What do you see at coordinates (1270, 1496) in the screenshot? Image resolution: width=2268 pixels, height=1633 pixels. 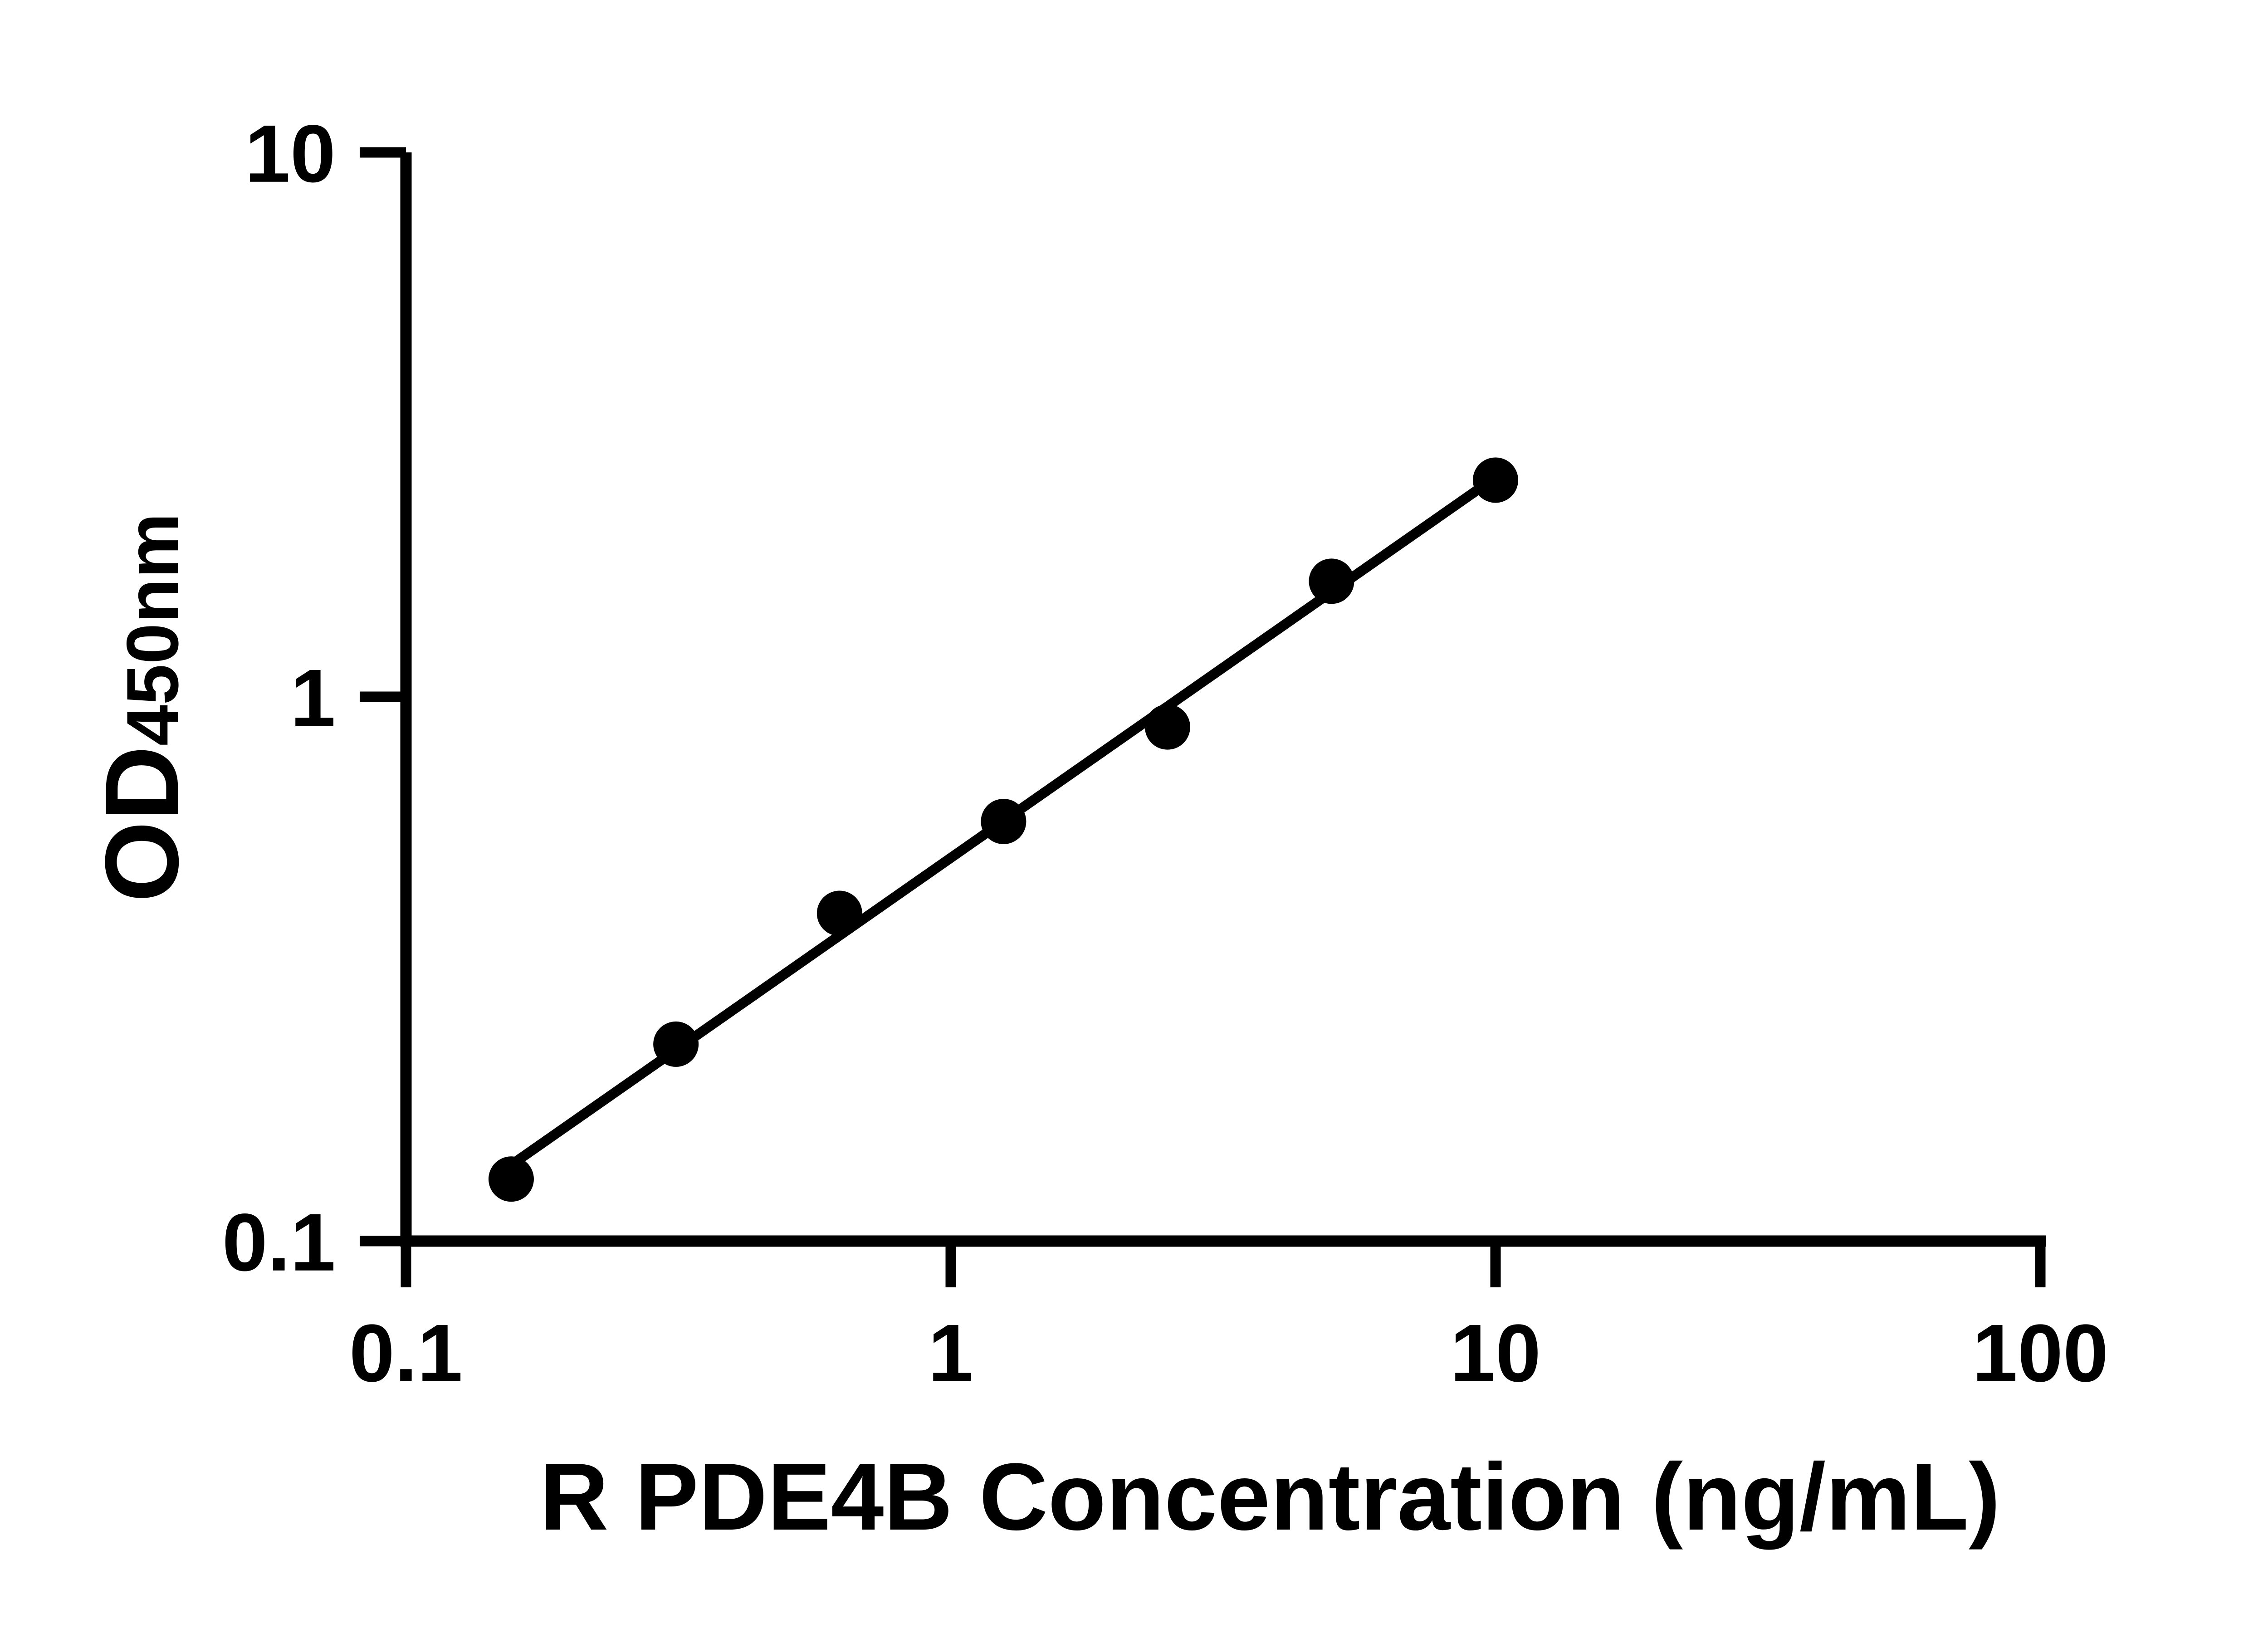 I see `x-axis-title: R PDE4B Concentration (ng/mL)` at bounding box center [1270, 1496].